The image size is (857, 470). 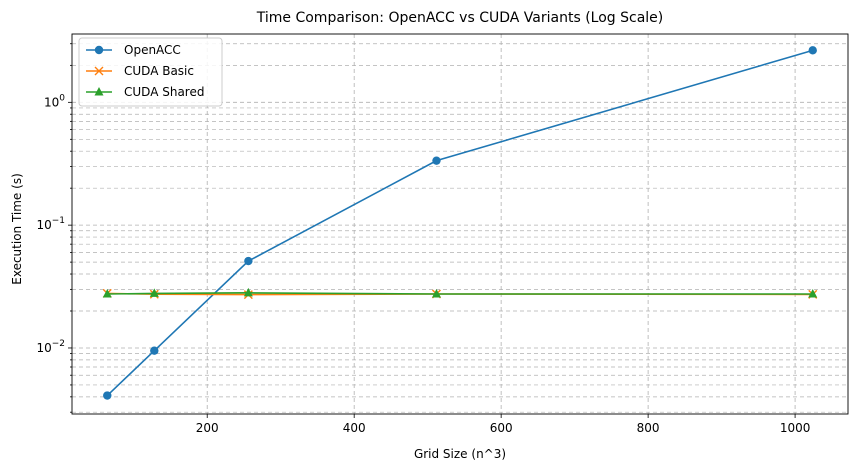 I want to click on y-axis-label: Execution Time (s), so click(x=17, y=229).